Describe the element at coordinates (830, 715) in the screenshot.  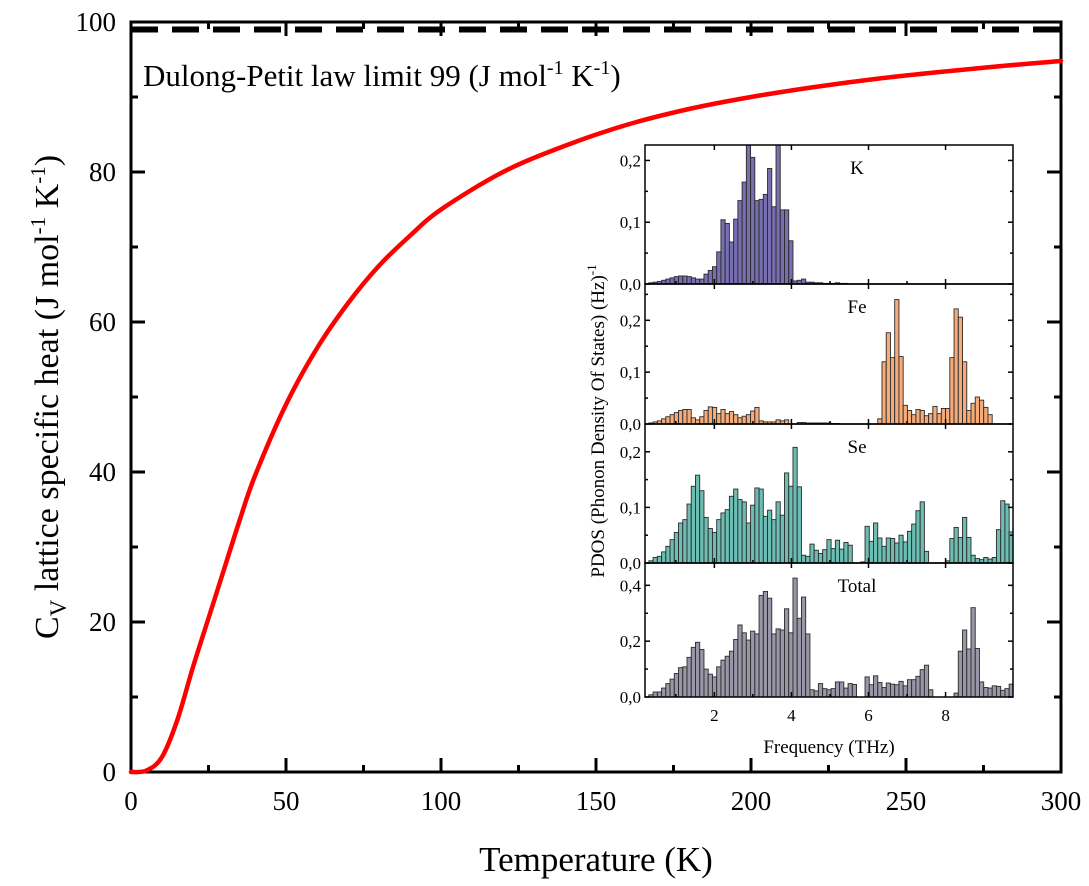
I see `inset-x-axis: 2 4 6 8` at that location.